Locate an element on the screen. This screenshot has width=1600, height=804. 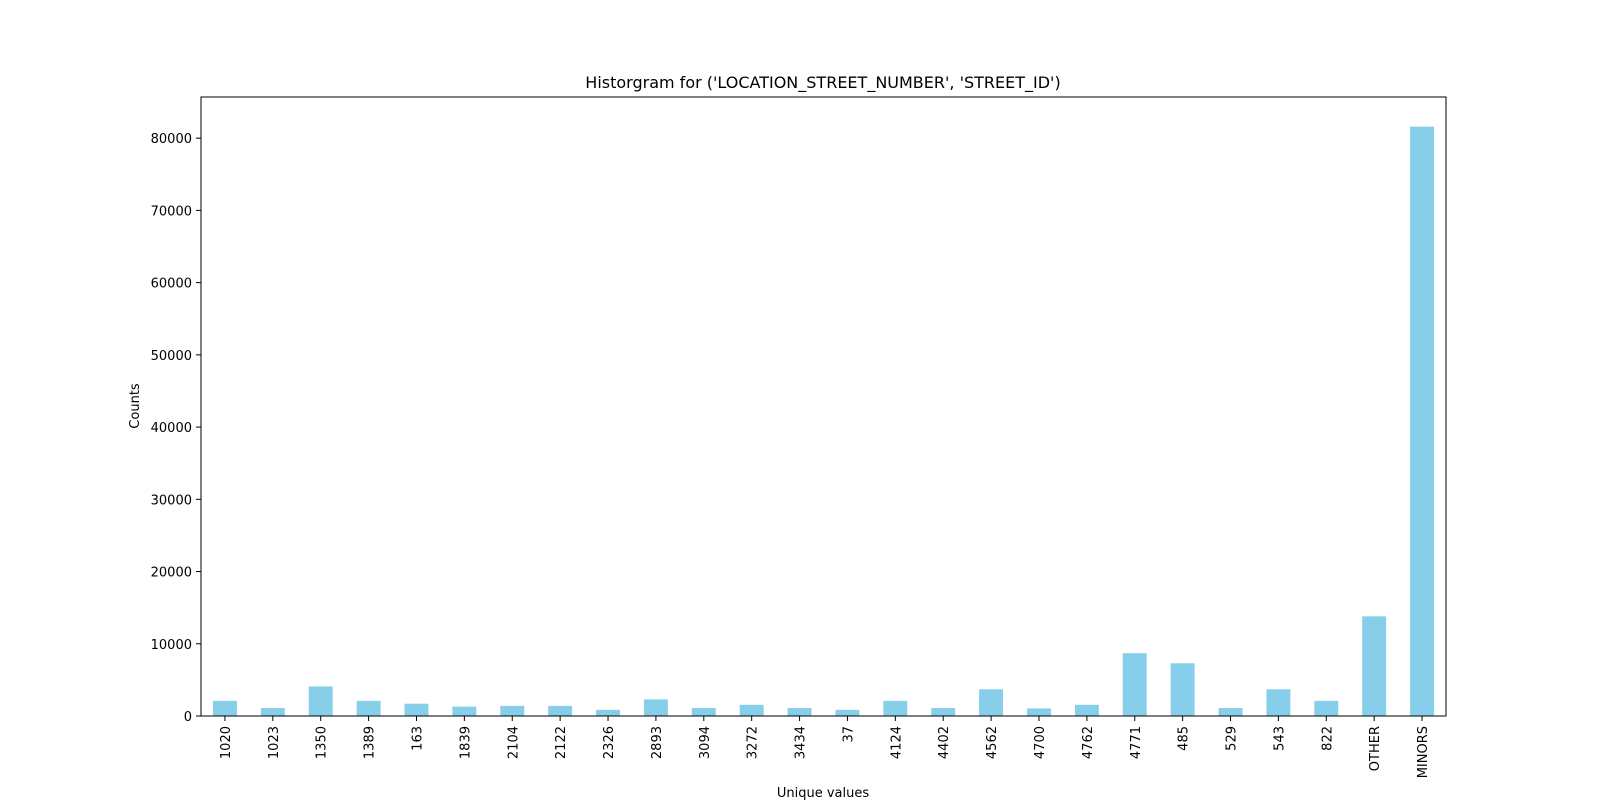
y-tick-label: 80000 is located at coordinates (171, 139).